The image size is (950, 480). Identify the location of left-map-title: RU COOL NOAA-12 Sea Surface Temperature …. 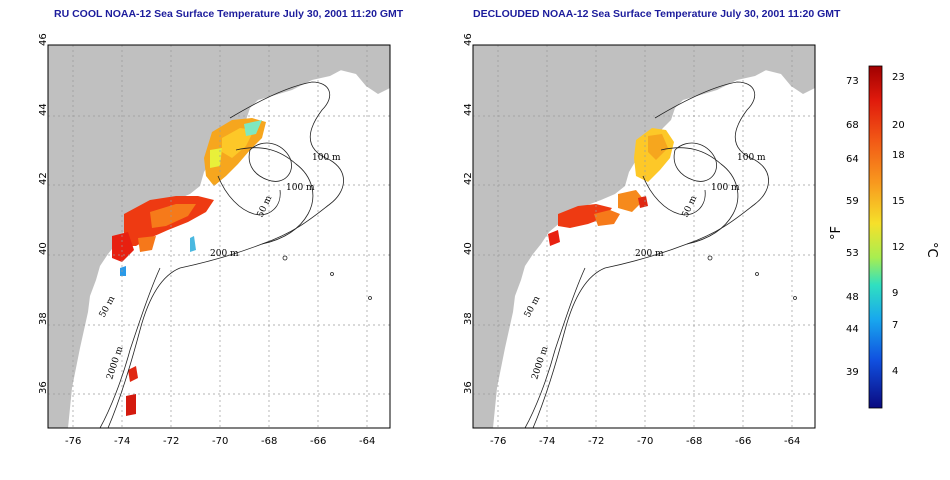
(229, 14).